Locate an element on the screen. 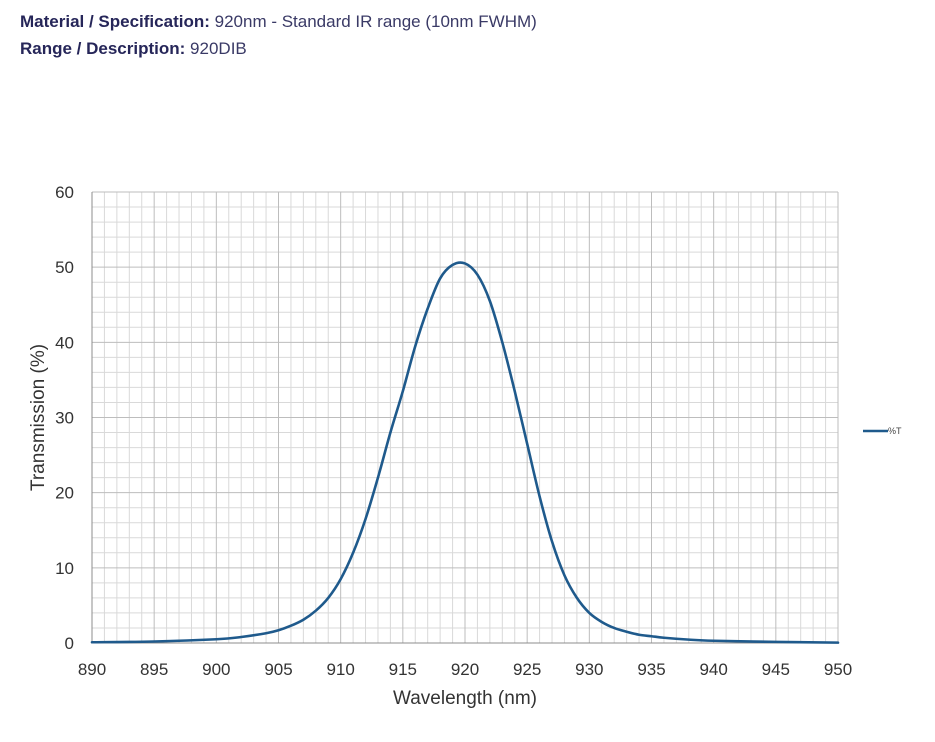  x-tick-label: 915 is located at coordinates (403, 669).